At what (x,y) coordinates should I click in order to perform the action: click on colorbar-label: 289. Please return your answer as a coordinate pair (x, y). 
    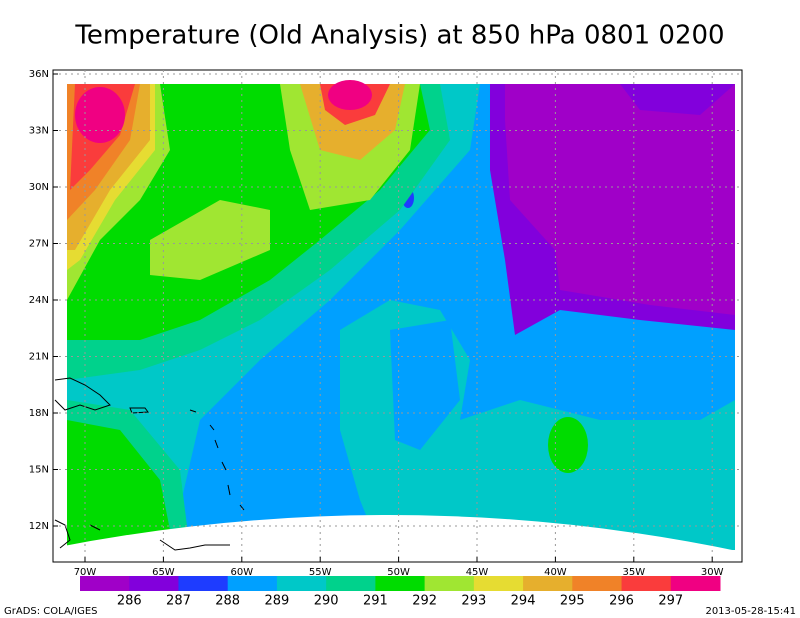
    Looking at the image, I should click on (277, 601).